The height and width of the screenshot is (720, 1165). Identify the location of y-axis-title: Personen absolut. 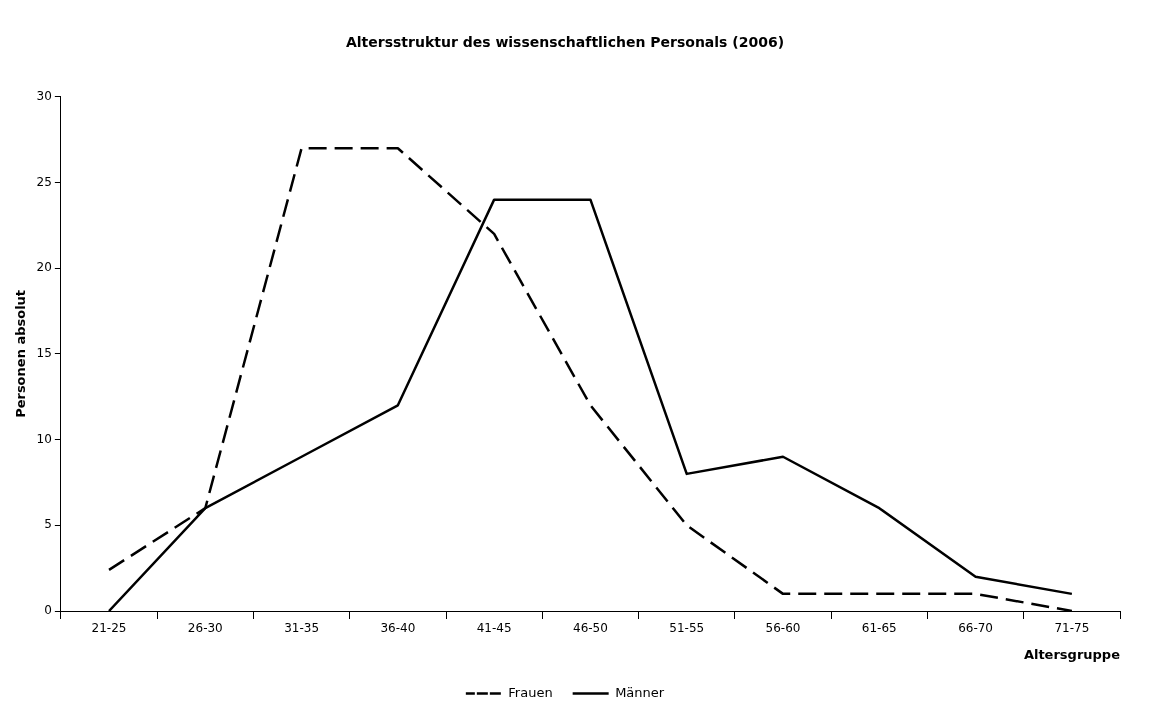
(21, 353).